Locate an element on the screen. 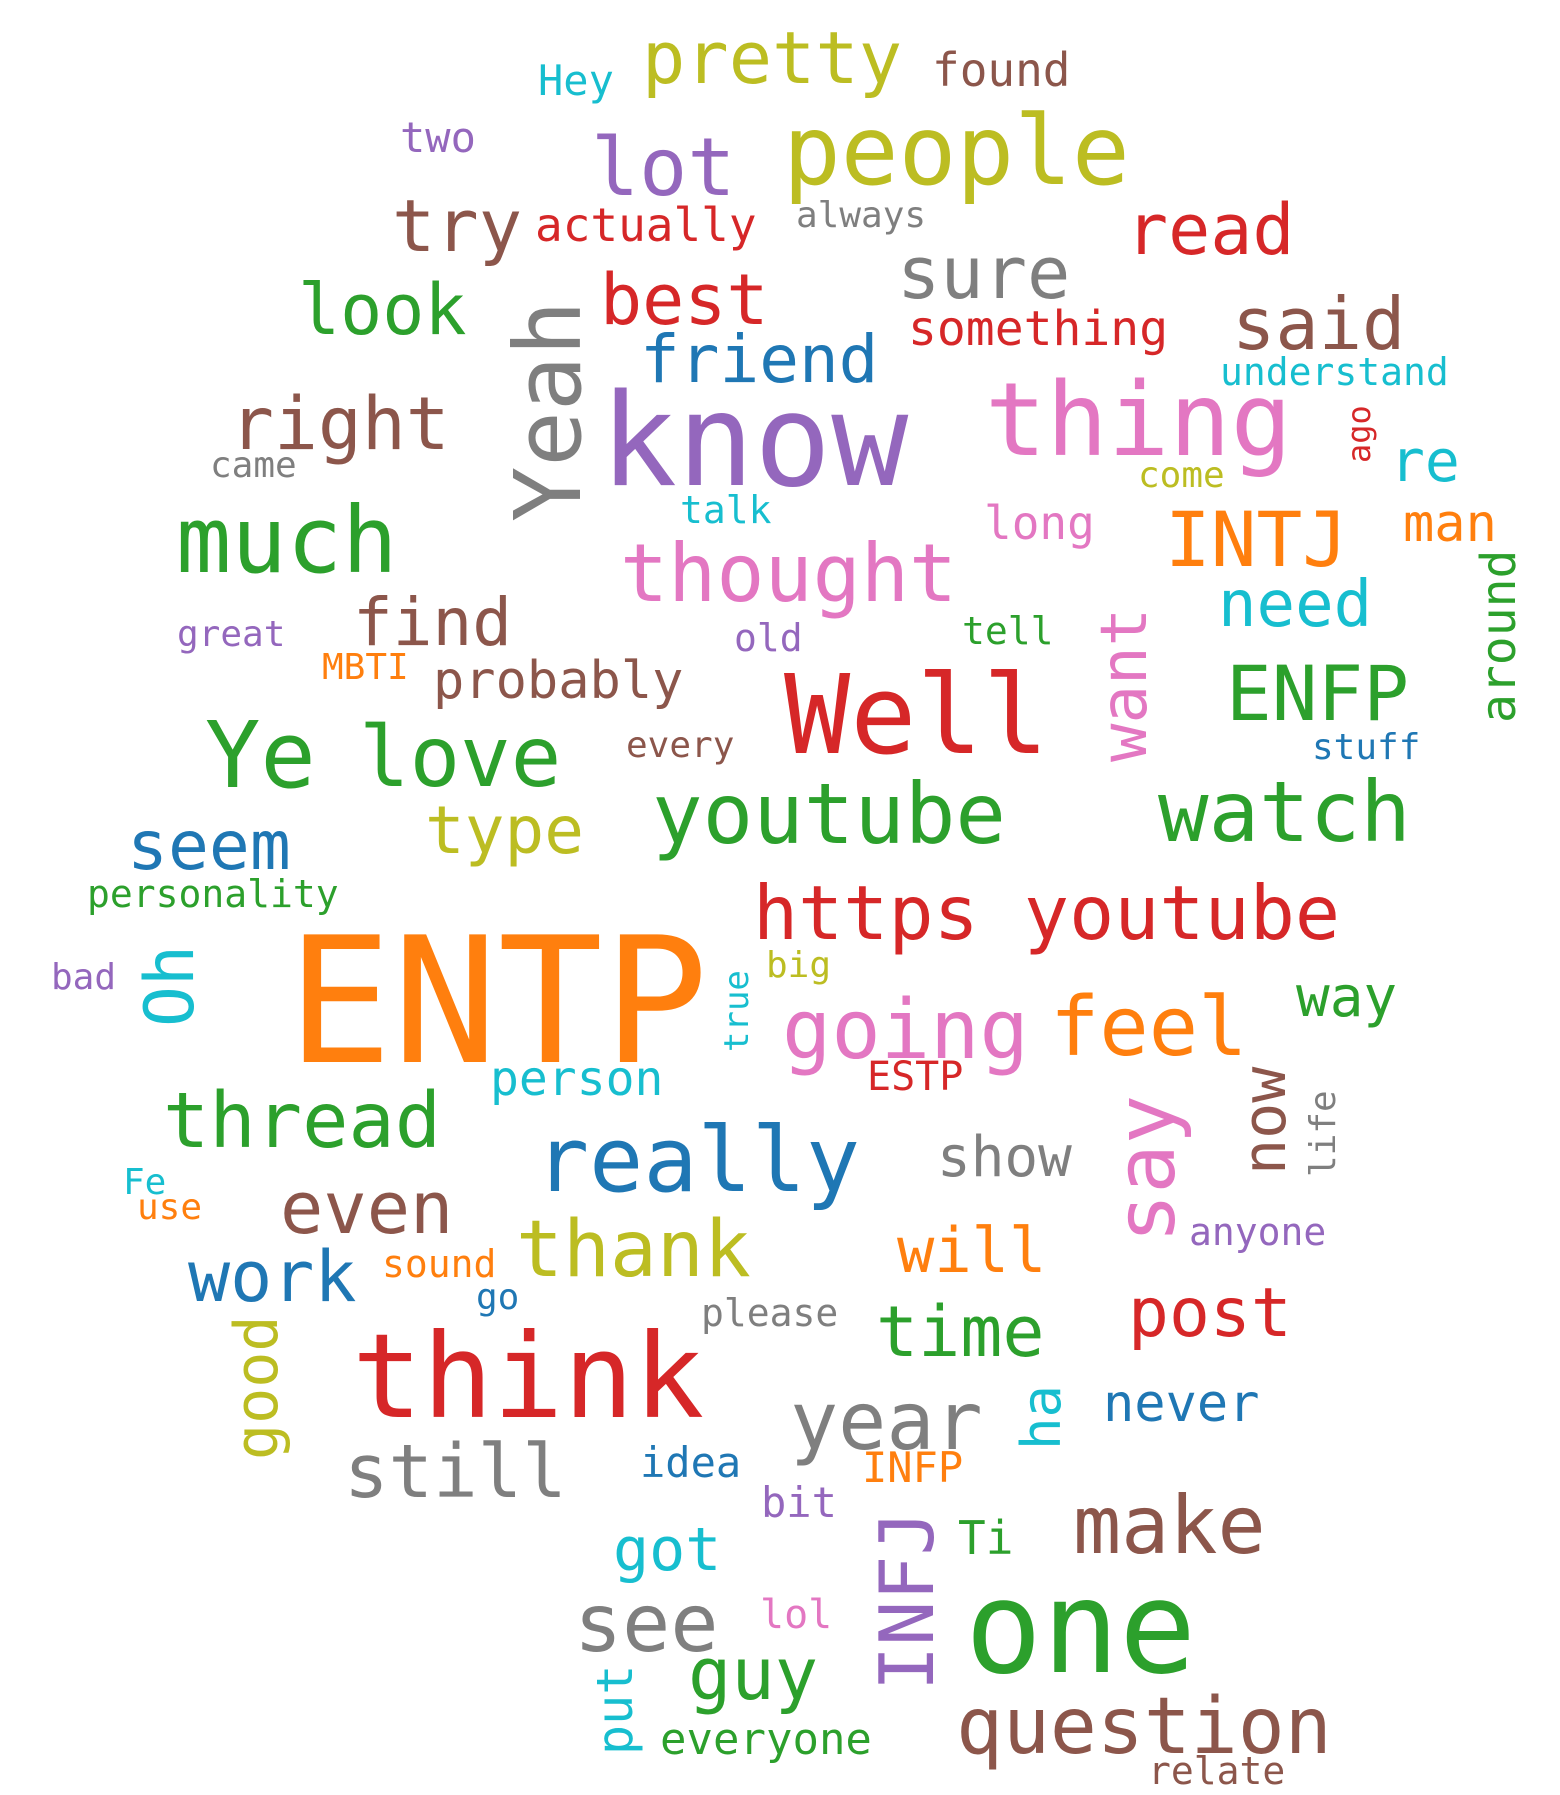 The height and width of the screenshot is (1795, 1560). word-people: people is located at coordinates (956, 151).